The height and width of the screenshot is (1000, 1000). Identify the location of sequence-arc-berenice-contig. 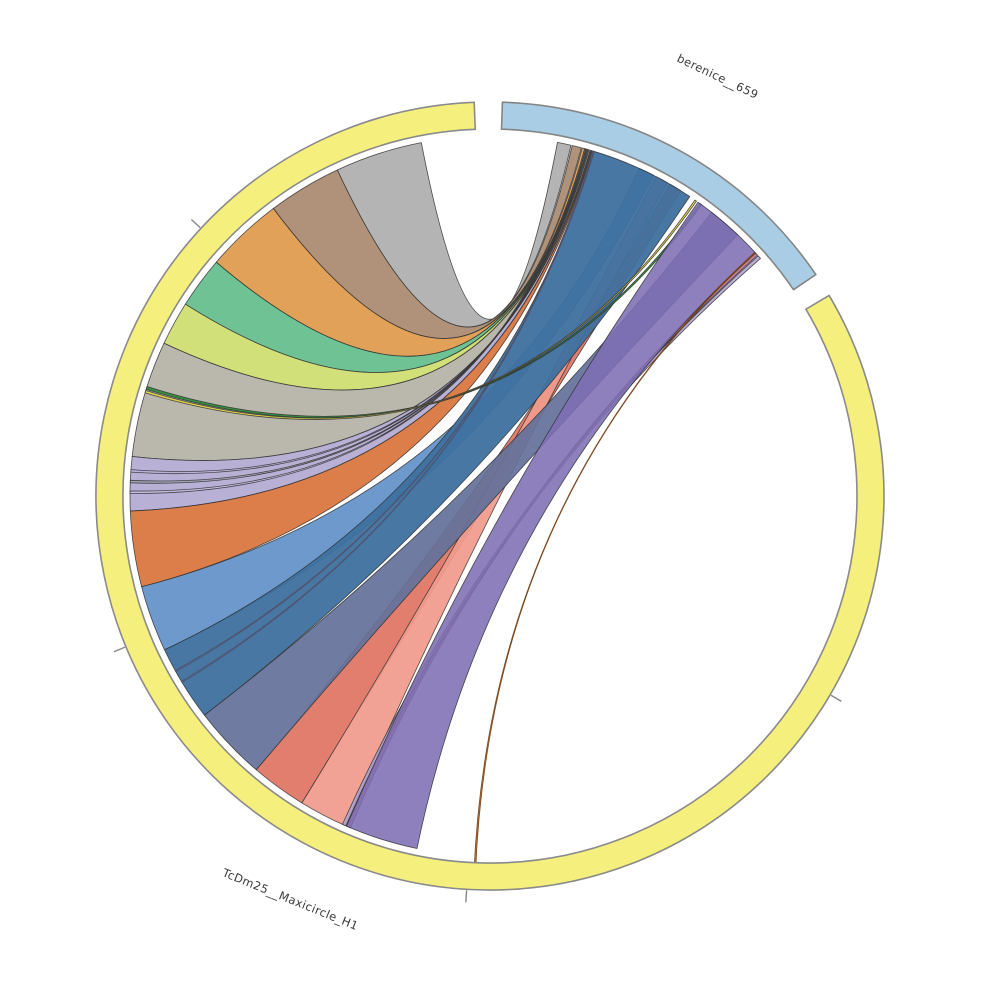
(658, 196).